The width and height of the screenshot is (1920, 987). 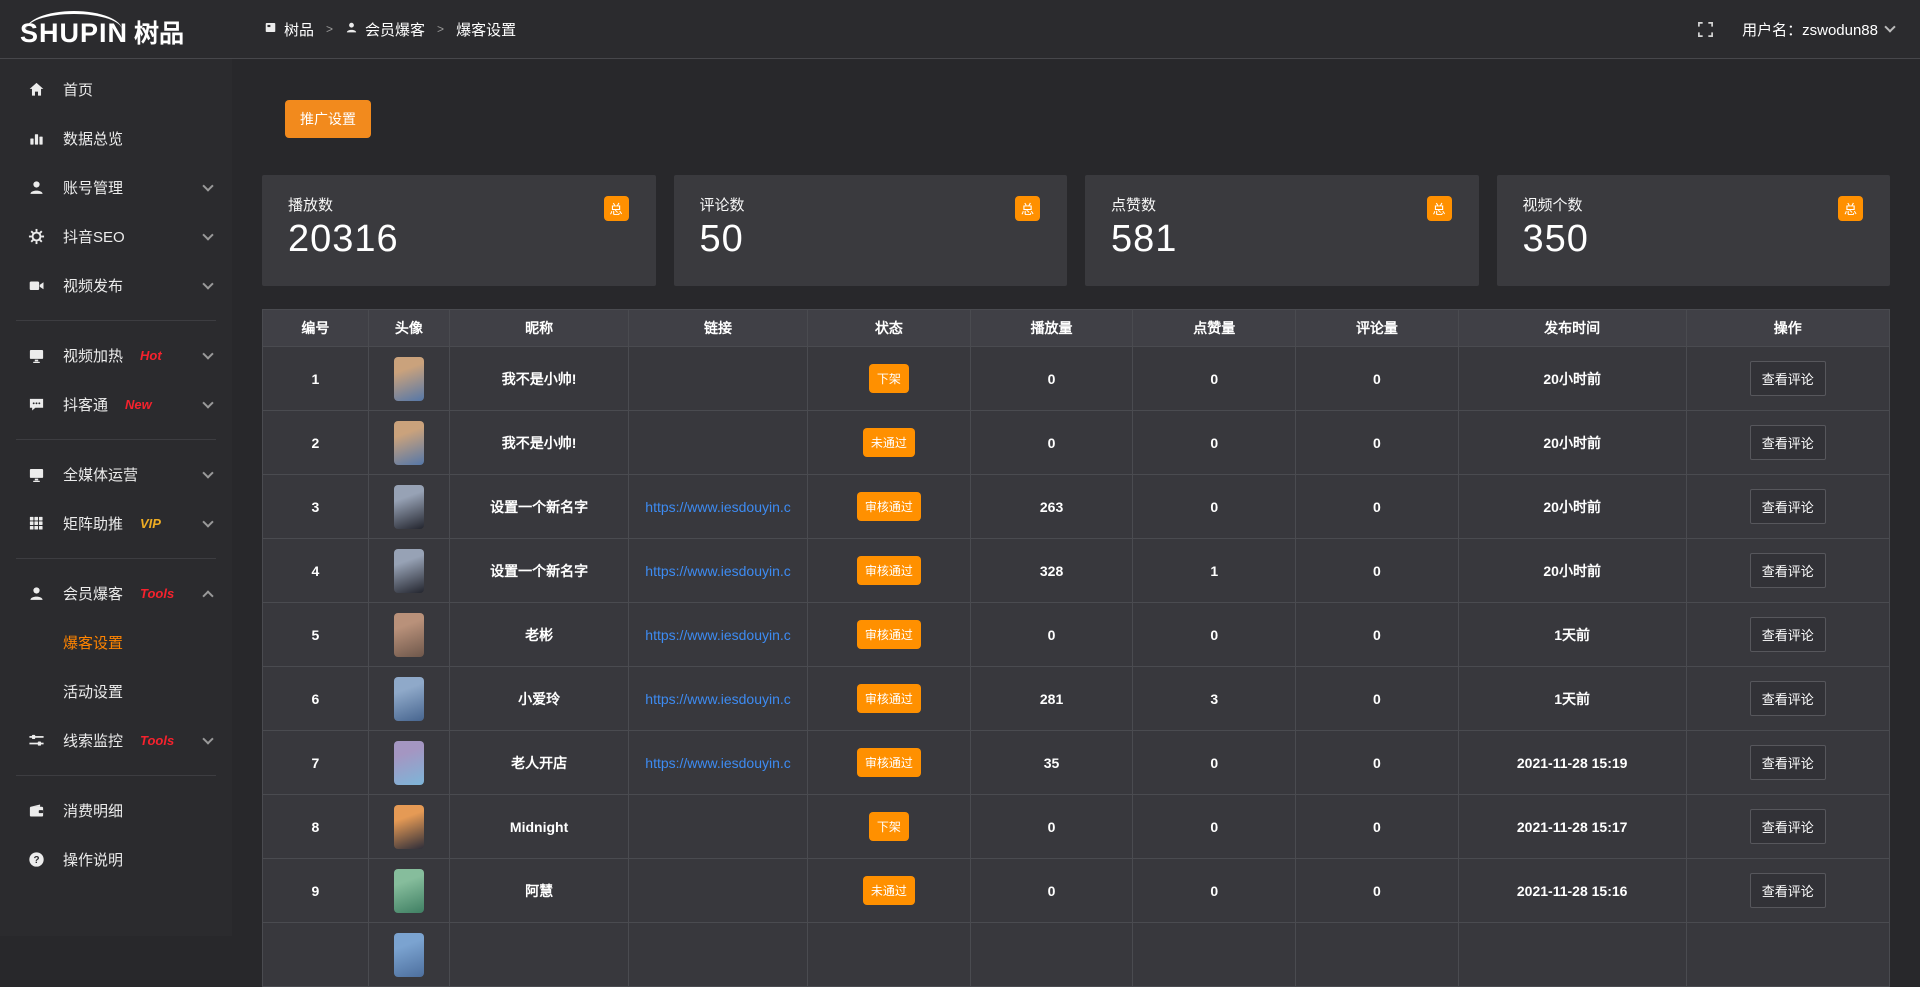 I want to click on cell-likes: 3, so click(x=1214, y=699).